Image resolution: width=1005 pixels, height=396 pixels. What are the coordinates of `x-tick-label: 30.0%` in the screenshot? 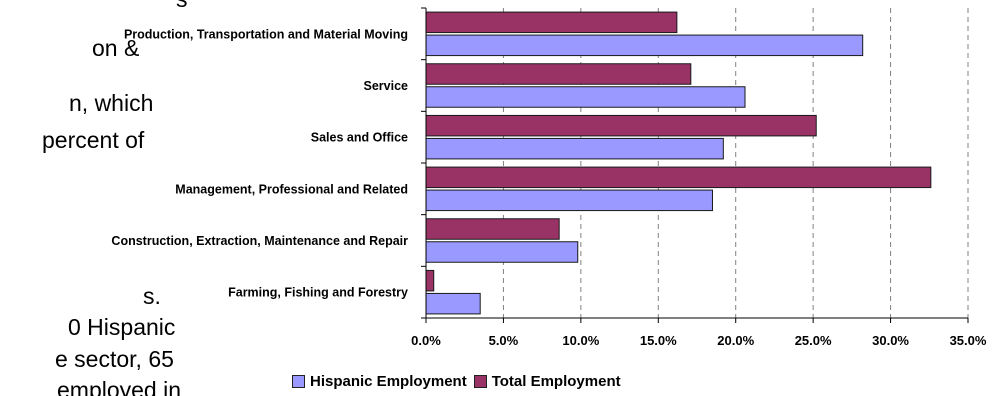 It's located at (890, 340).